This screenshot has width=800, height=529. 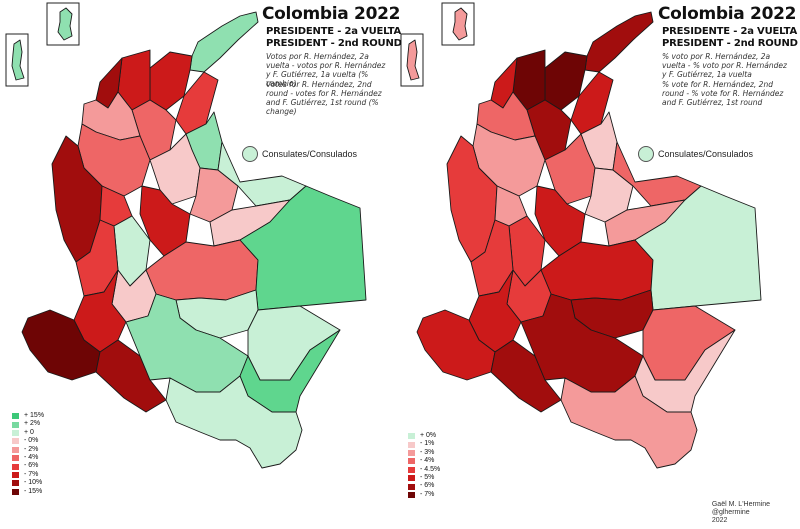 I want to click on legend-item: - 15%, so click(x=28, y=492).